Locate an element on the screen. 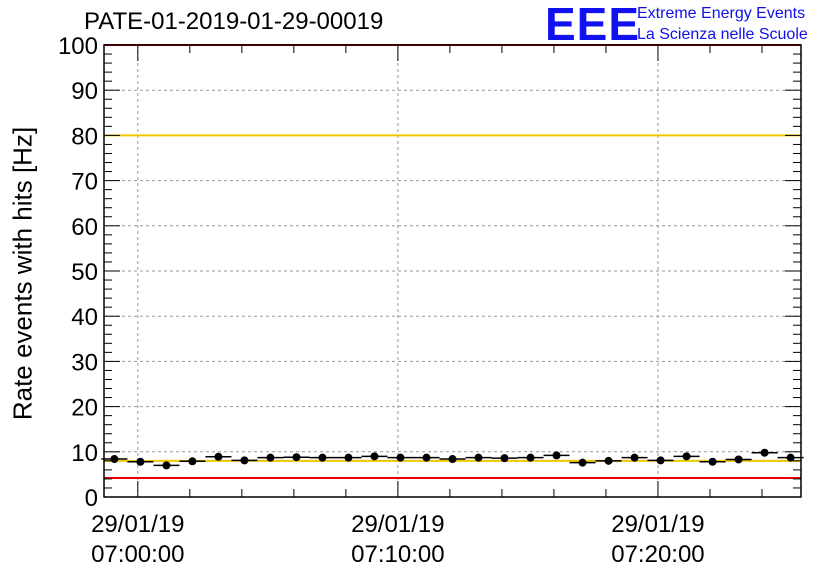 The image size is (836, 572). x-tick-time: 07:00:00 is located at coordinates (138, 554).